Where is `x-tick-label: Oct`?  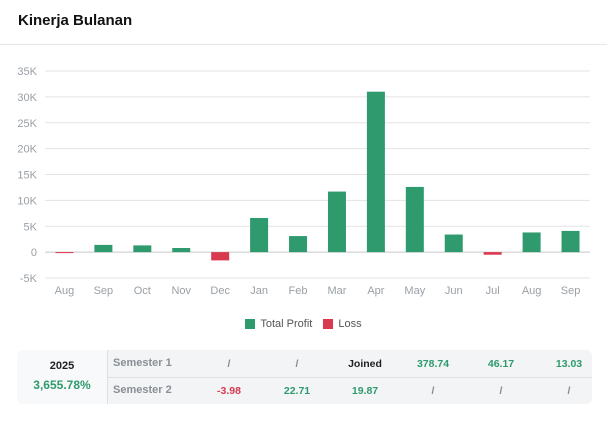 x-tick-label: Oct is located at coordinates (142, 291).